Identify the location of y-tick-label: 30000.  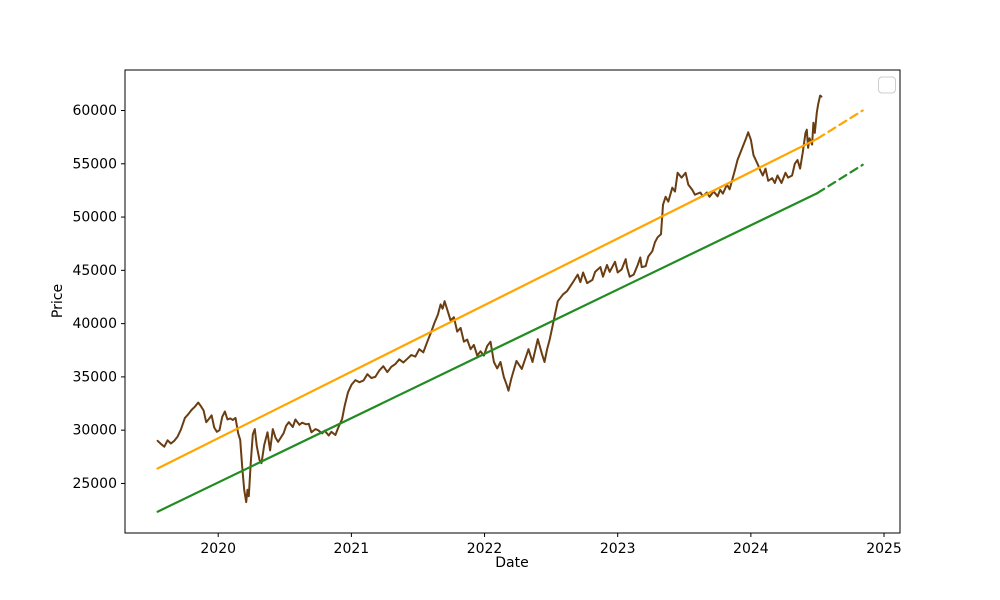
(94, 431).